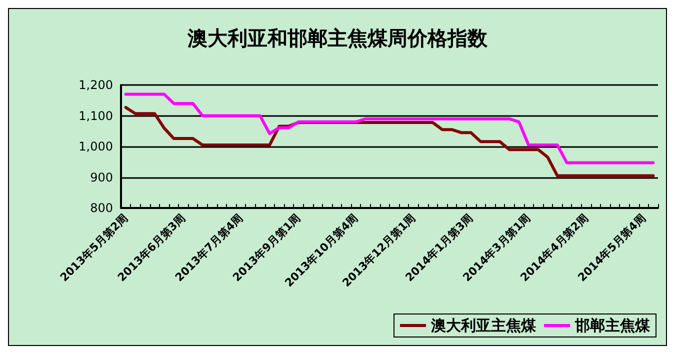 The height and width of the screenshot is (354, 675). I want to click on y-tick-label: 1,000, so click(95, 147).